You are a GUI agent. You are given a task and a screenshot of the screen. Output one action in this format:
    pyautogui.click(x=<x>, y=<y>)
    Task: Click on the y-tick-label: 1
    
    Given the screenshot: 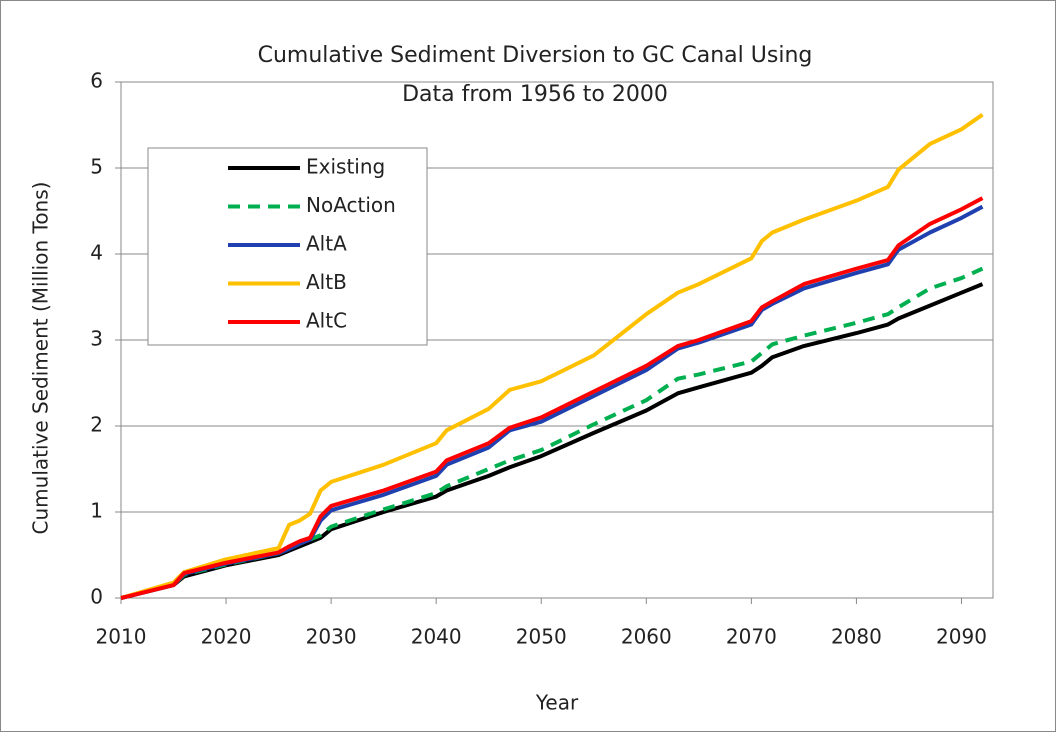 What is the action you would take?
    pyautogui.click(x=96, y=511)
    